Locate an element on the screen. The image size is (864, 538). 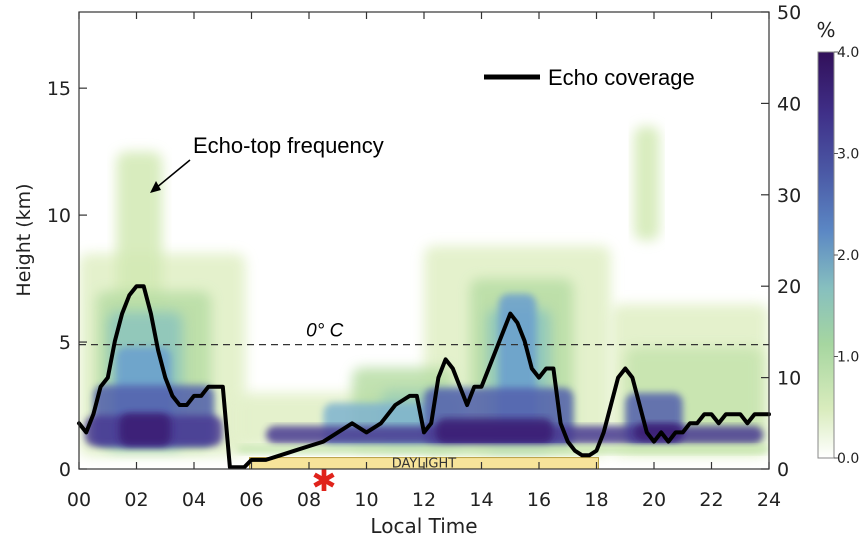
x-tick-label: 20 is located at coordinates (654, 500).